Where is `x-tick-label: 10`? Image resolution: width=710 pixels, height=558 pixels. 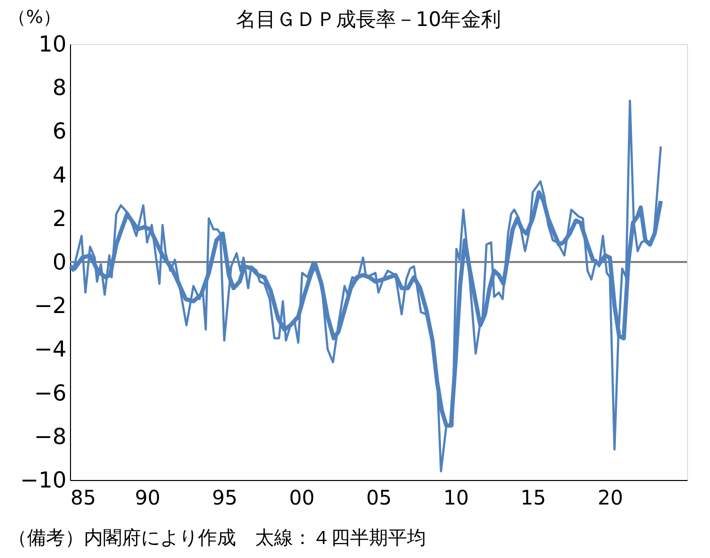
x-tick-label: 10 is located at coordinates (456, 498).